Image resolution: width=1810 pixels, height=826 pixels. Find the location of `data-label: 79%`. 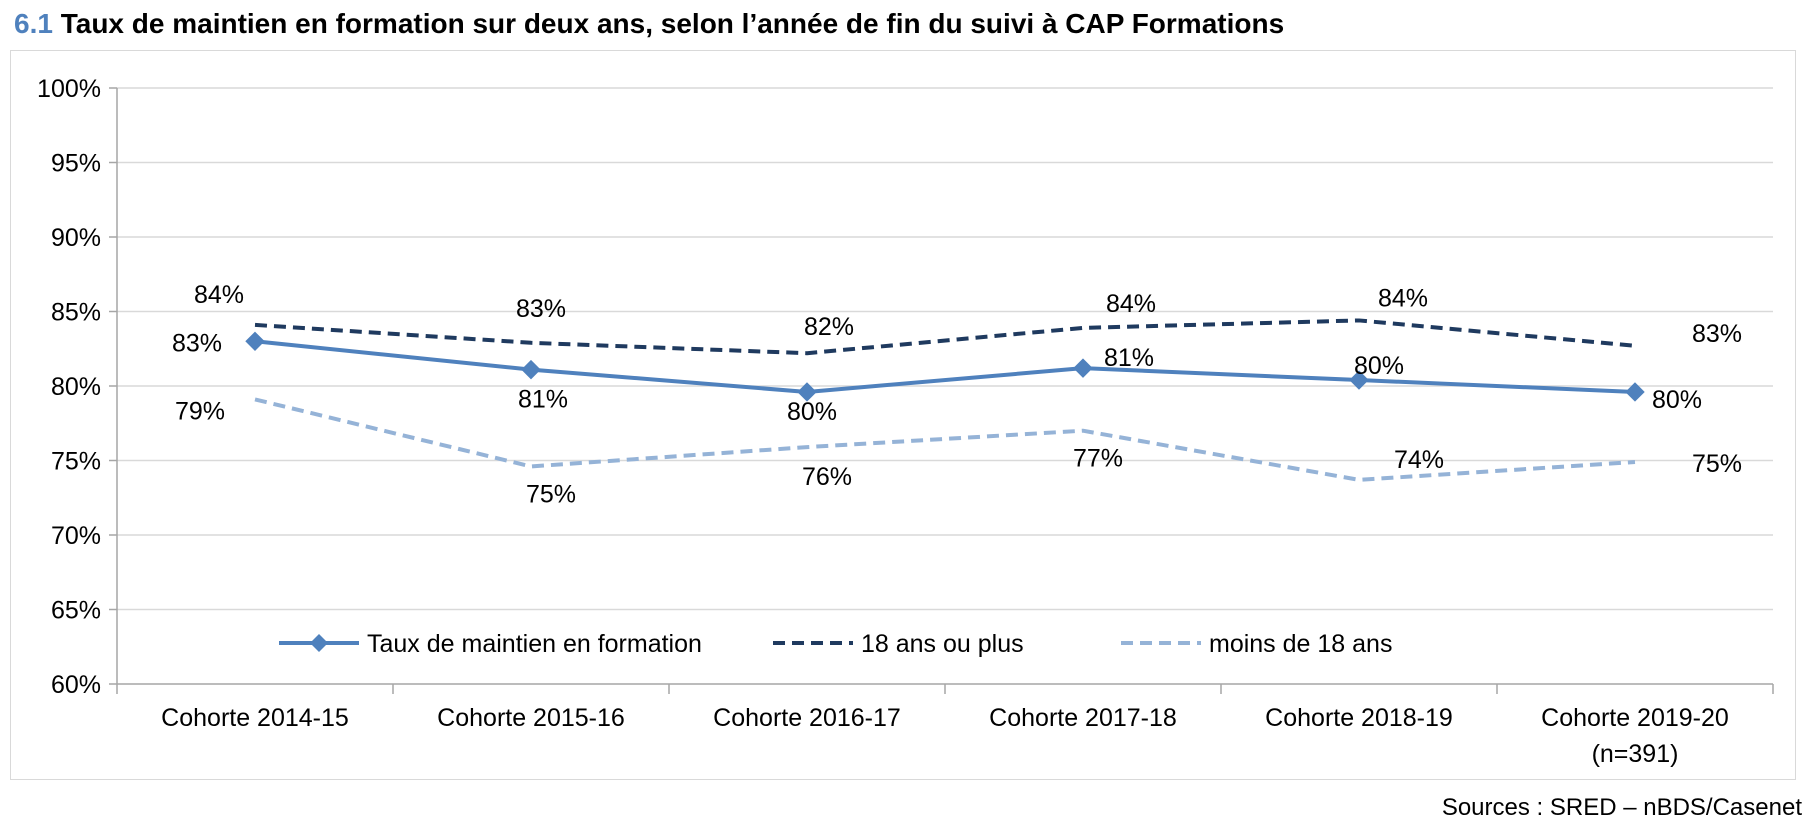

data-label: 79% is located at coordinates (200, 411).